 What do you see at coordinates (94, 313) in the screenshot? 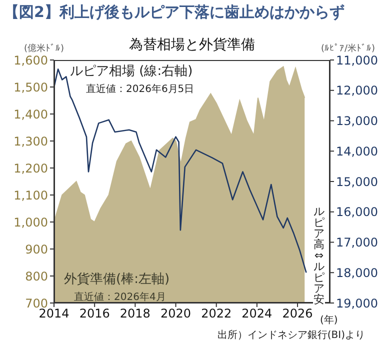
I see `x-tick-label: 2016` at bounding box center [94, 313].